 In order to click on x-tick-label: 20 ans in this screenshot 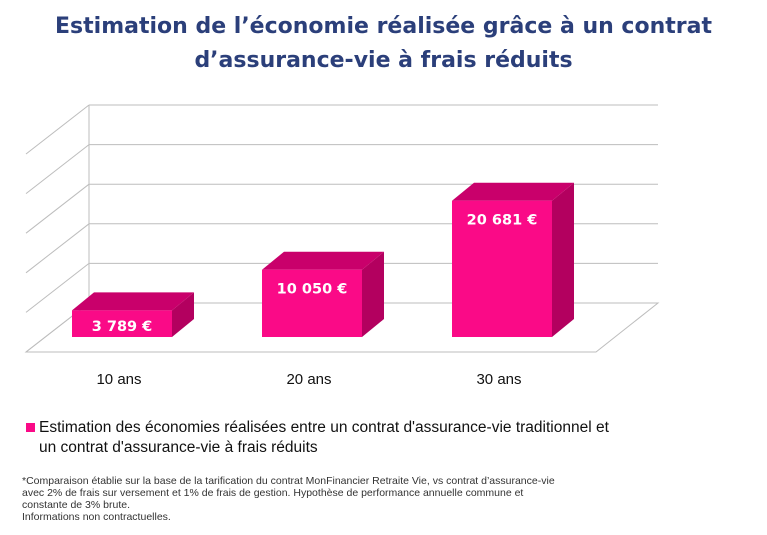, I will do `click(308, 379)`.